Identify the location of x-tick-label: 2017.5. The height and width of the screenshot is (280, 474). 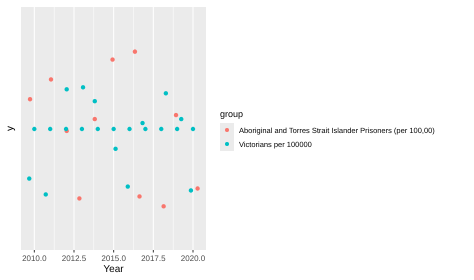
(153, 258).